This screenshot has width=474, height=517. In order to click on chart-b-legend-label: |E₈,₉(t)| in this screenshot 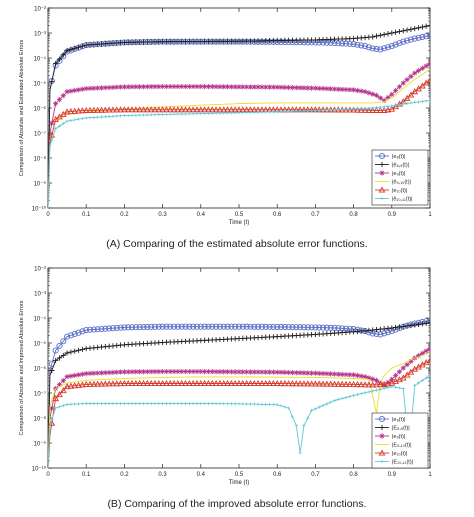, I will do `click(401, 429)`.